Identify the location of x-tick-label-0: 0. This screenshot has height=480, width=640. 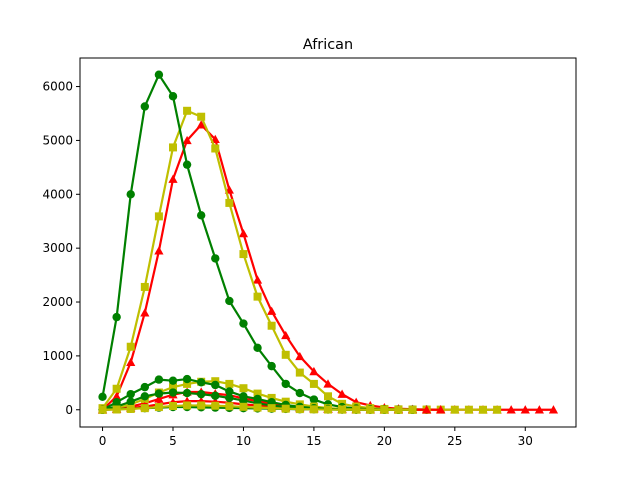
(103, 441).